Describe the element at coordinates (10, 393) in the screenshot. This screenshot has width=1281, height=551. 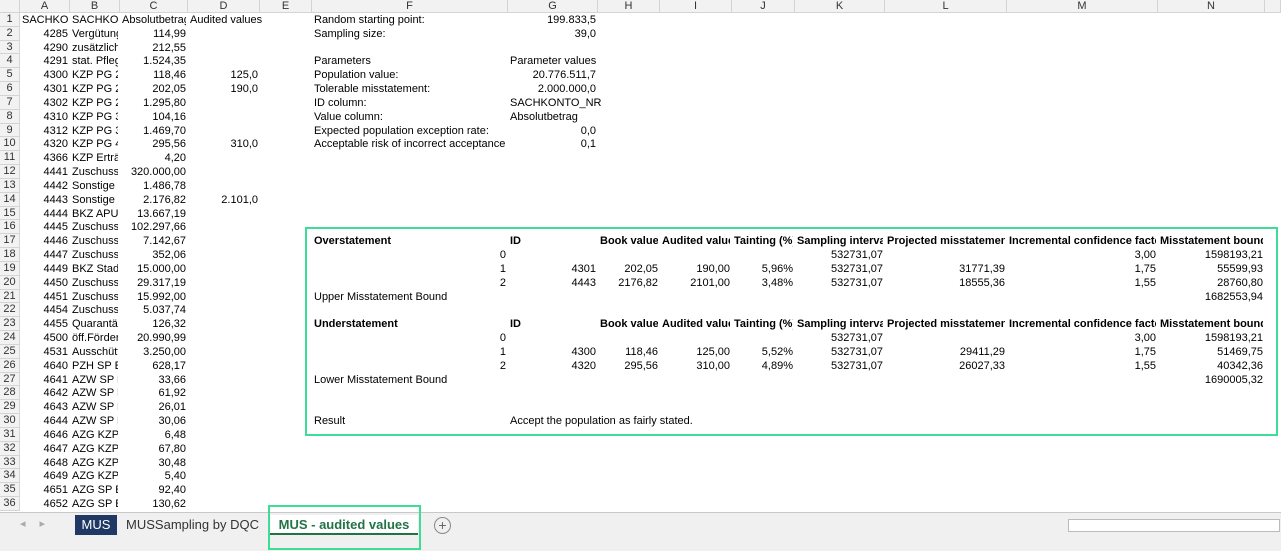
I see `row-header: 28` at that location.